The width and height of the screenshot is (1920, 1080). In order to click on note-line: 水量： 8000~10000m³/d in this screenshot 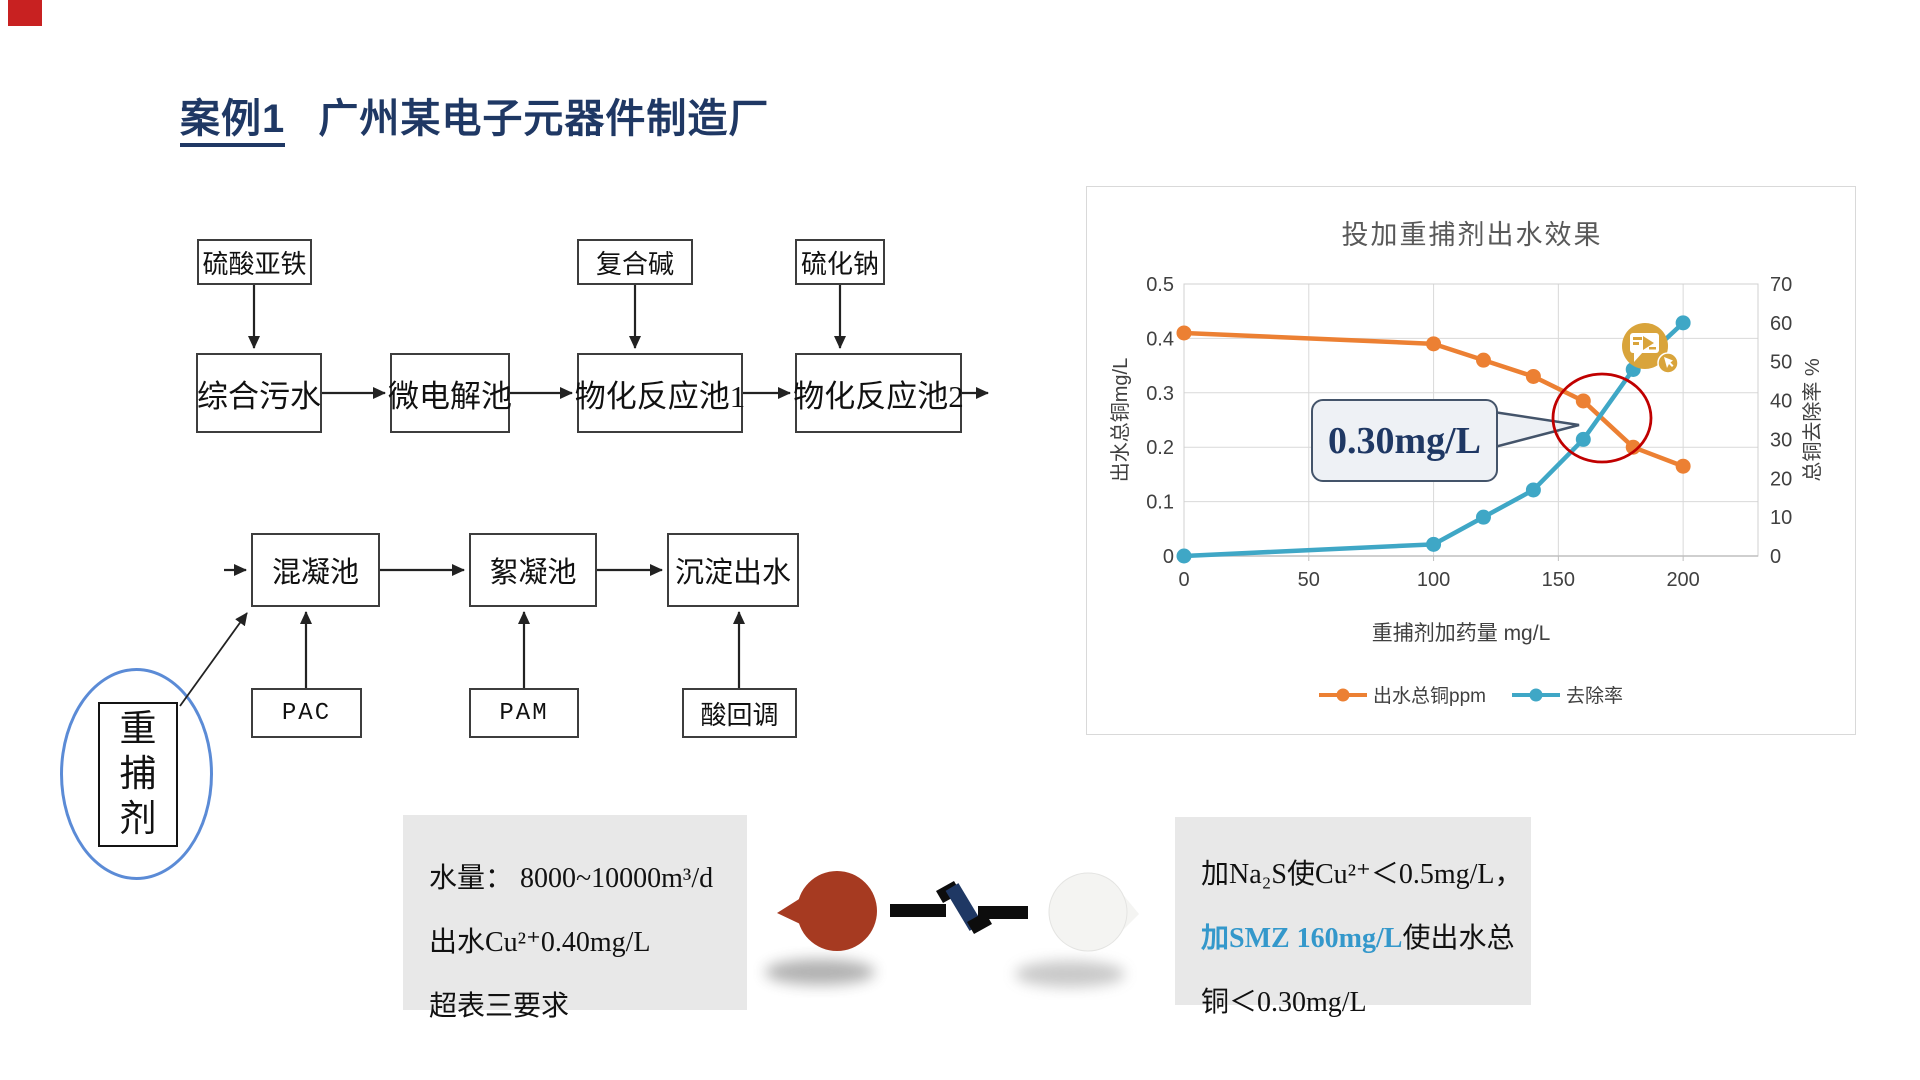, I will do `click(571, 878)`.